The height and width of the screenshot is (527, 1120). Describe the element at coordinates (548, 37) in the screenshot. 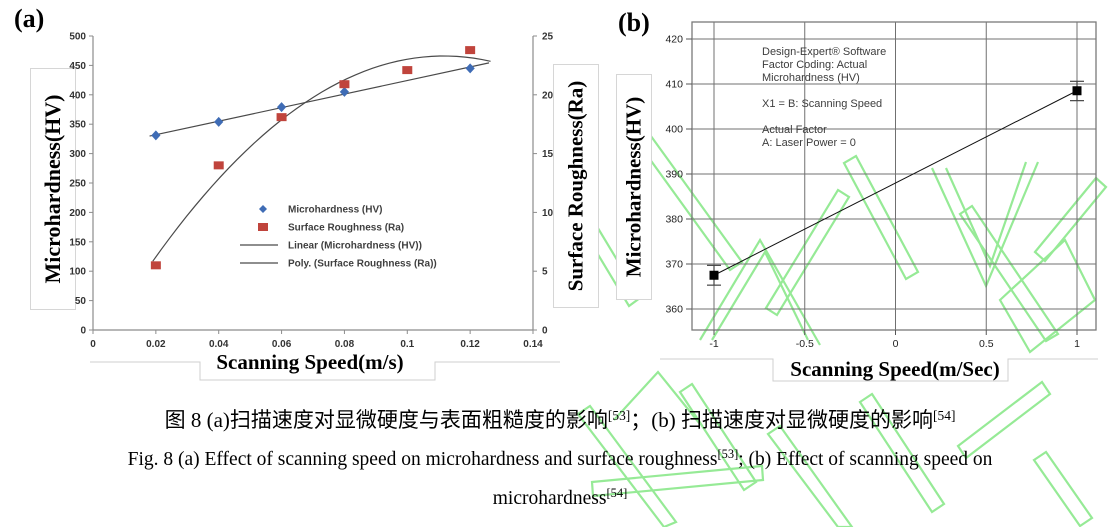

I see `svg-text: 25` at that location.